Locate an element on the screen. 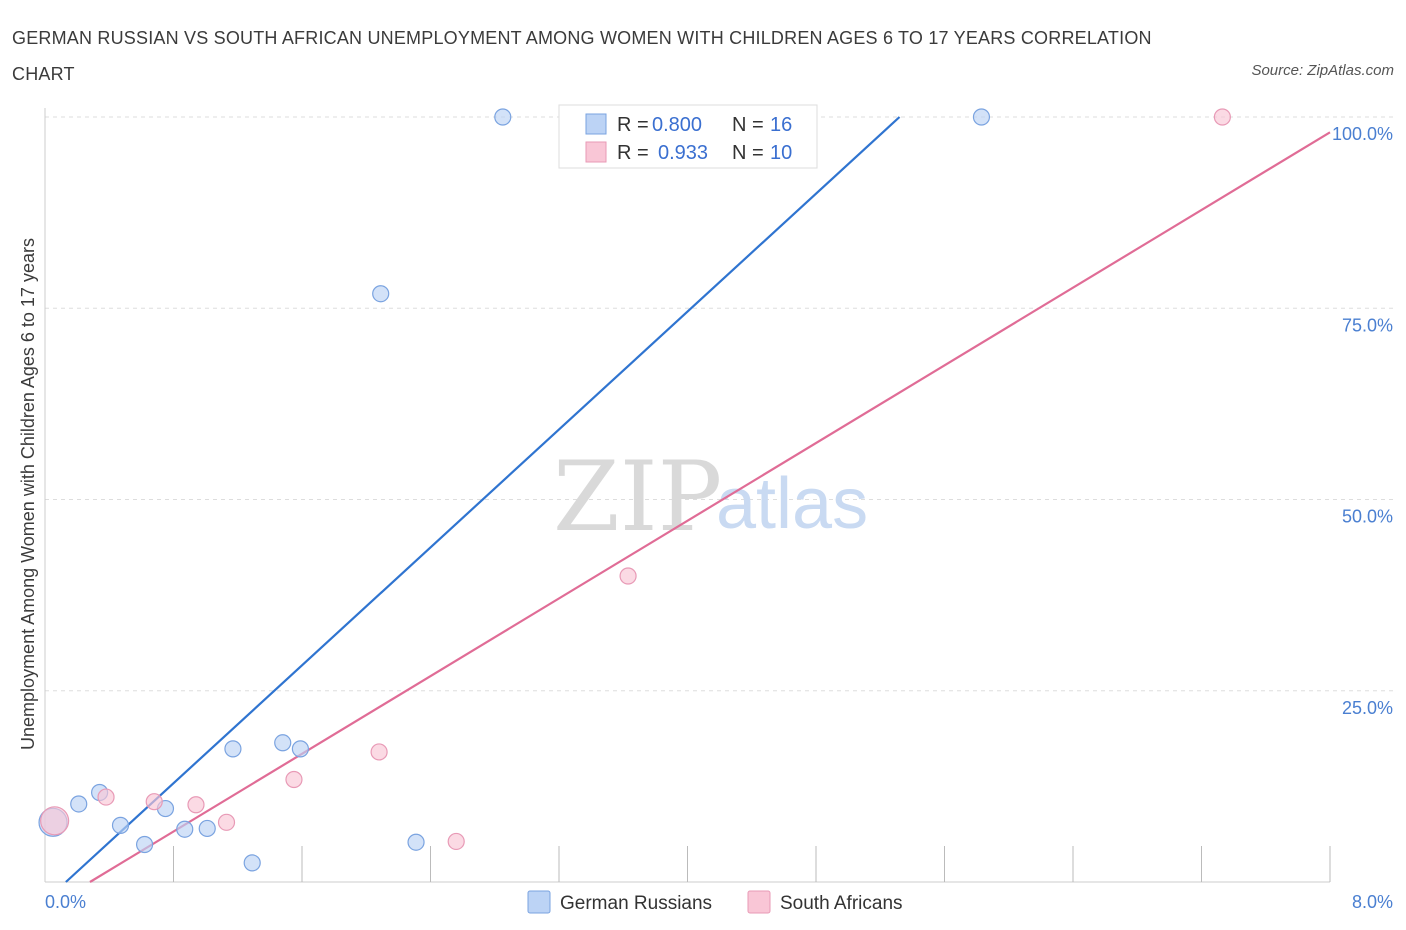 Image resolution: width=1406 pixels, height=930 pixels. legend-r-label-2: R = is located at coordinates (633, 153).